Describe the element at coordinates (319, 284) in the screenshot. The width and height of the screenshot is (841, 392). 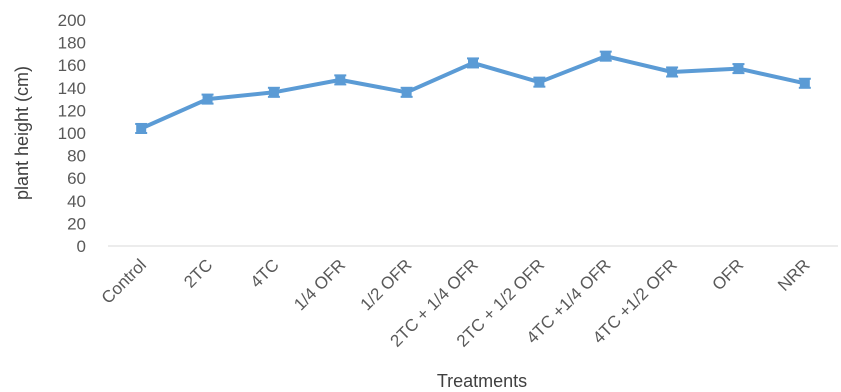
I see `x-tick-label: 1/4 OFR` at that location.